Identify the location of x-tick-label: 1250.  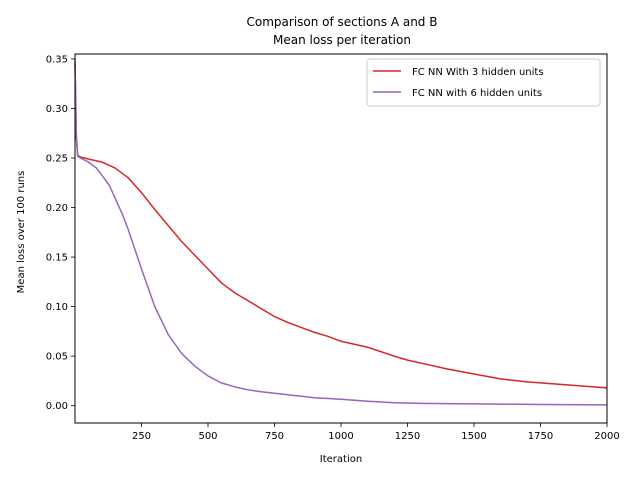
(407, 436).